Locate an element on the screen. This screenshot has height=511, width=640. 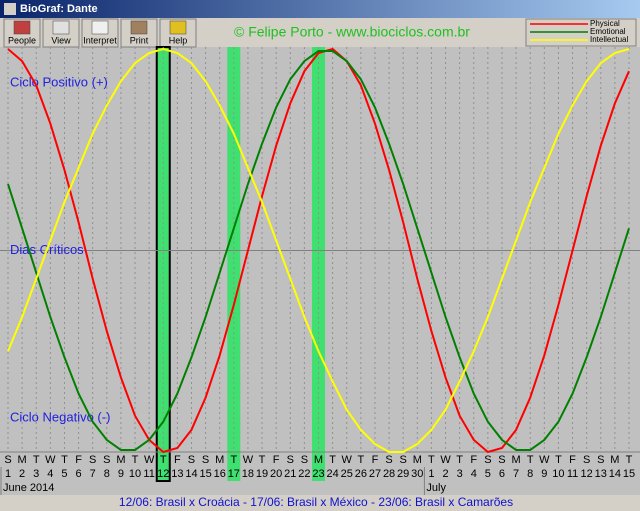
day-label: 20 is located at coordinates (276, 474).